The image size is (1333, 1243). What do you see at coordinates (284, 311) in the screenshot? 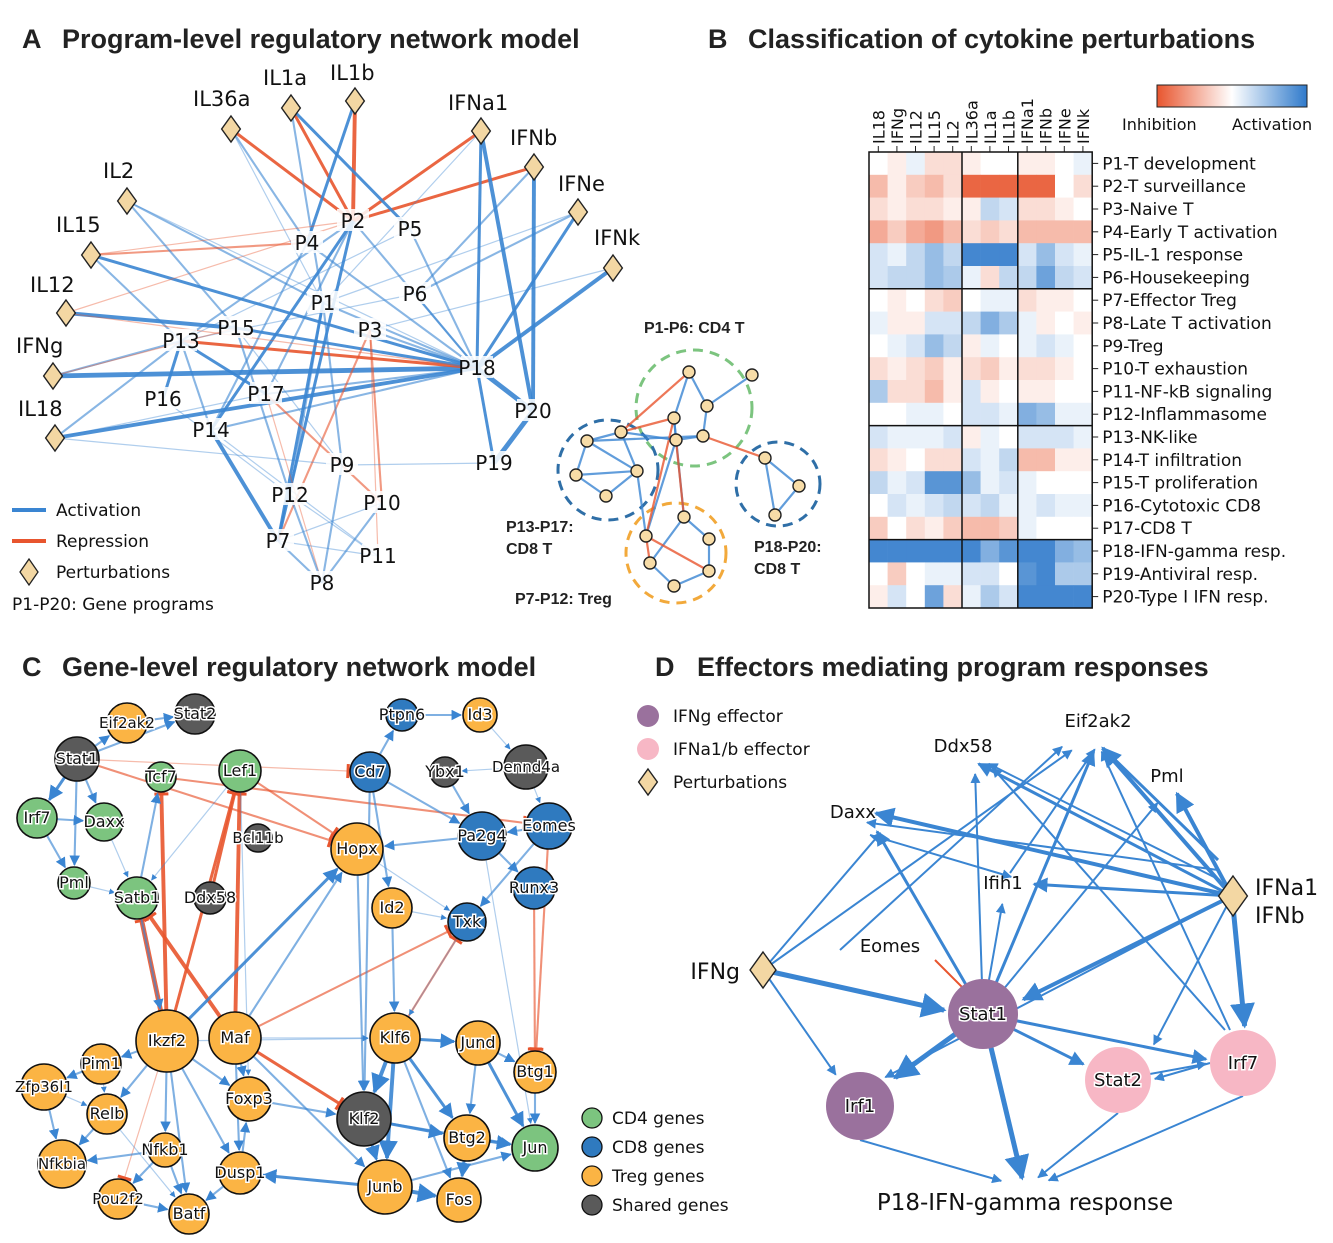
I see `edge-IL15-P18` at bounding box center [284, 311].